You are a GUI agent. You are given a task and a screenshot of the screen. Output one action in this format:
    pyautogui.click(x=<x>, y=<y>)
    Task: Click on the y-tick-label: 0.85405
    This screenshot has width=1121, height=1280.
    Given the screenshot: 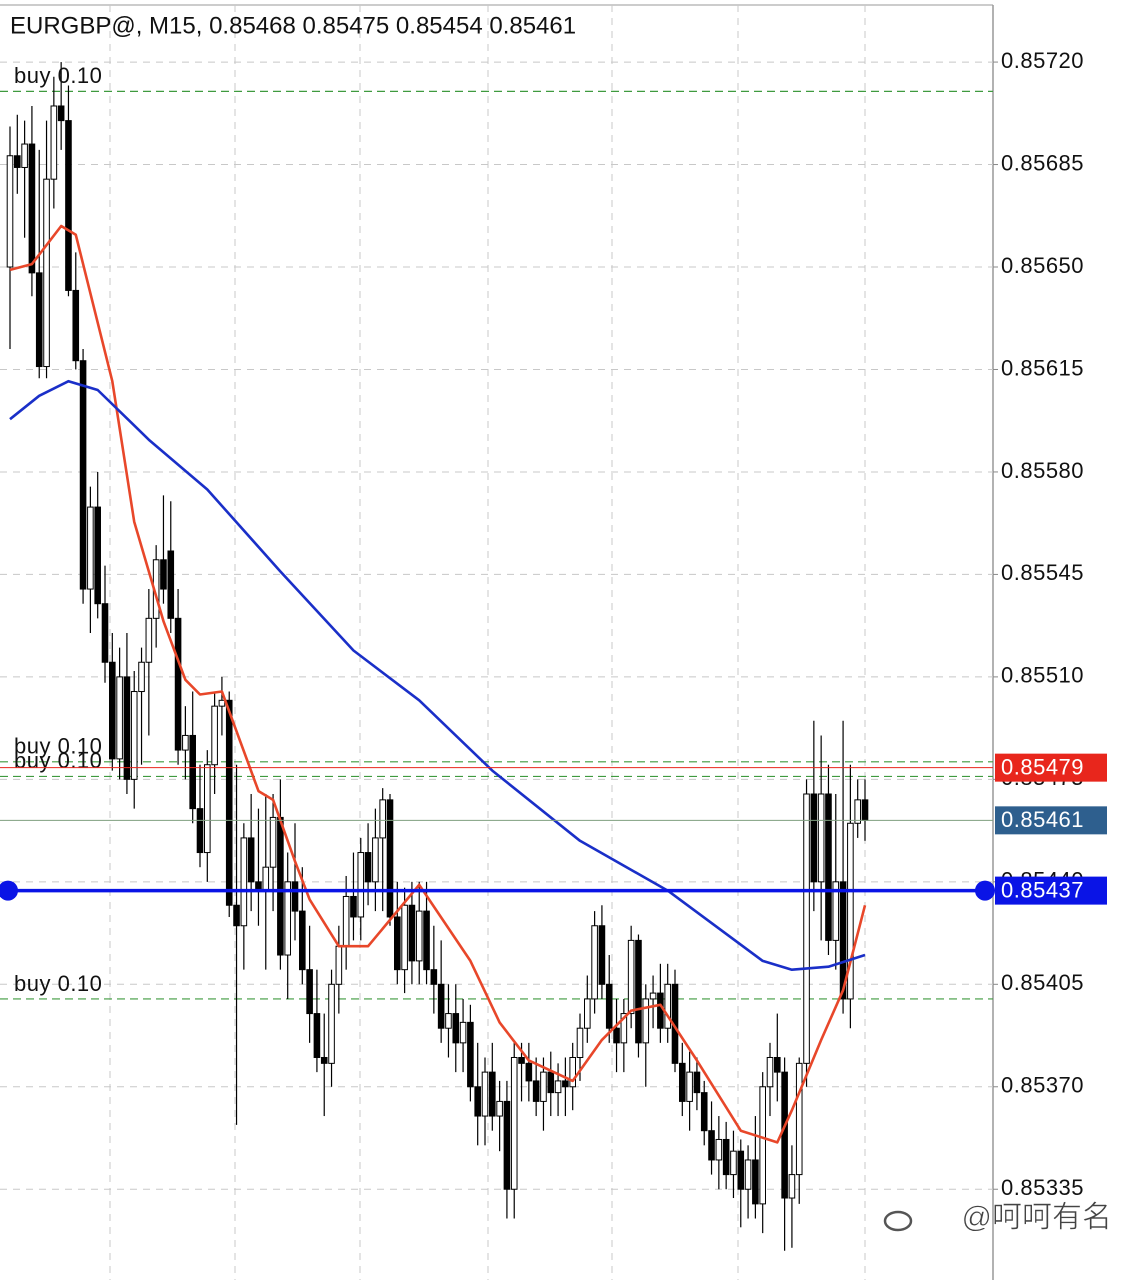 What is the action you would take?
    pyautogui.click(x=1042, y=982)
    